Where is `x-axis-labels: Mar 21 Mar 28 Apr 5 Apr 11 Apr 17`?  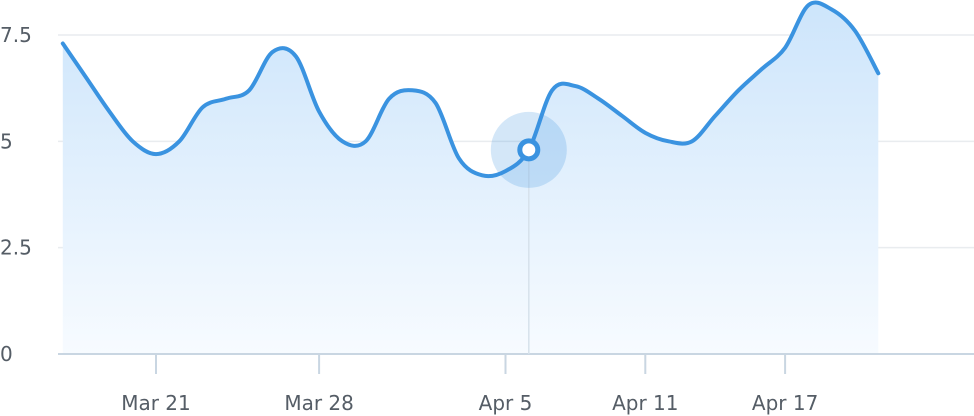 x-axis-labels: Mar 21 Mar 28 Apr 5 Apr 11 Apr 17 is located at coordinates (469, 403).